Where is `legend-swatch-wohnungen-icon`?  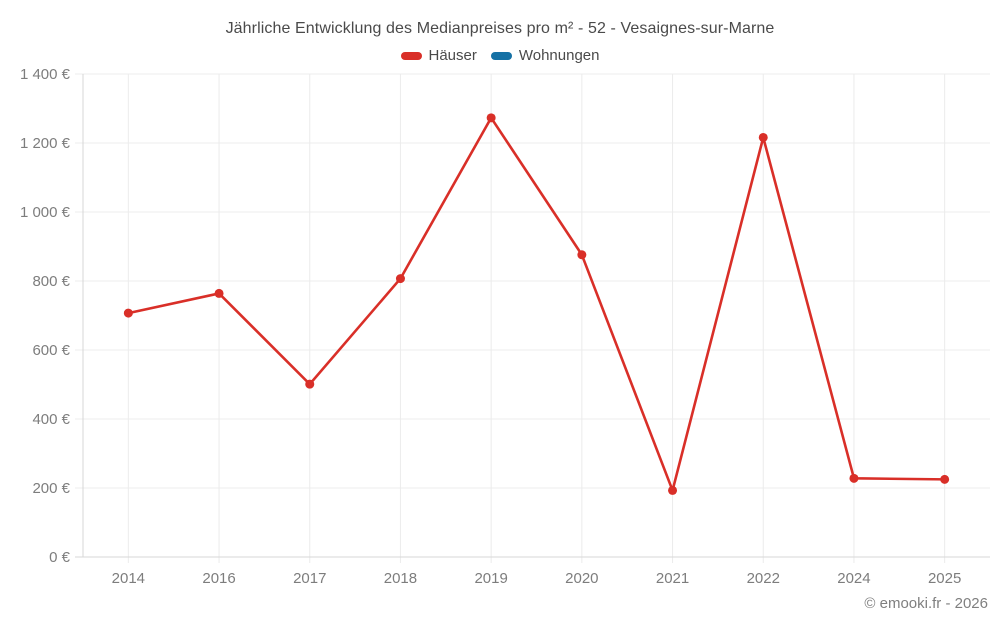 legend-swatch-wohnungen-icon is located at coordinates (501, 55).